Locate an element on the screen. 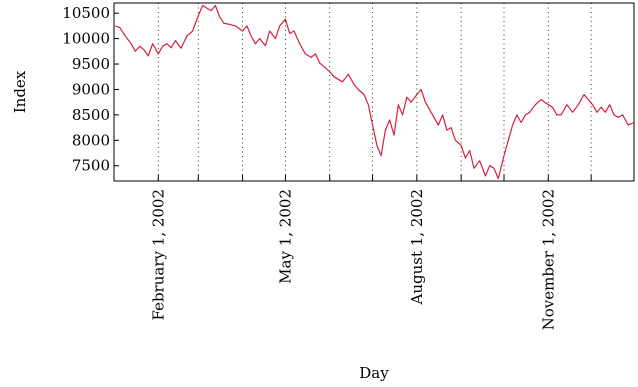 The height and width of the screenshot is (387, 638). y-tick-label: 9500 is located at coordinates (91, 64).